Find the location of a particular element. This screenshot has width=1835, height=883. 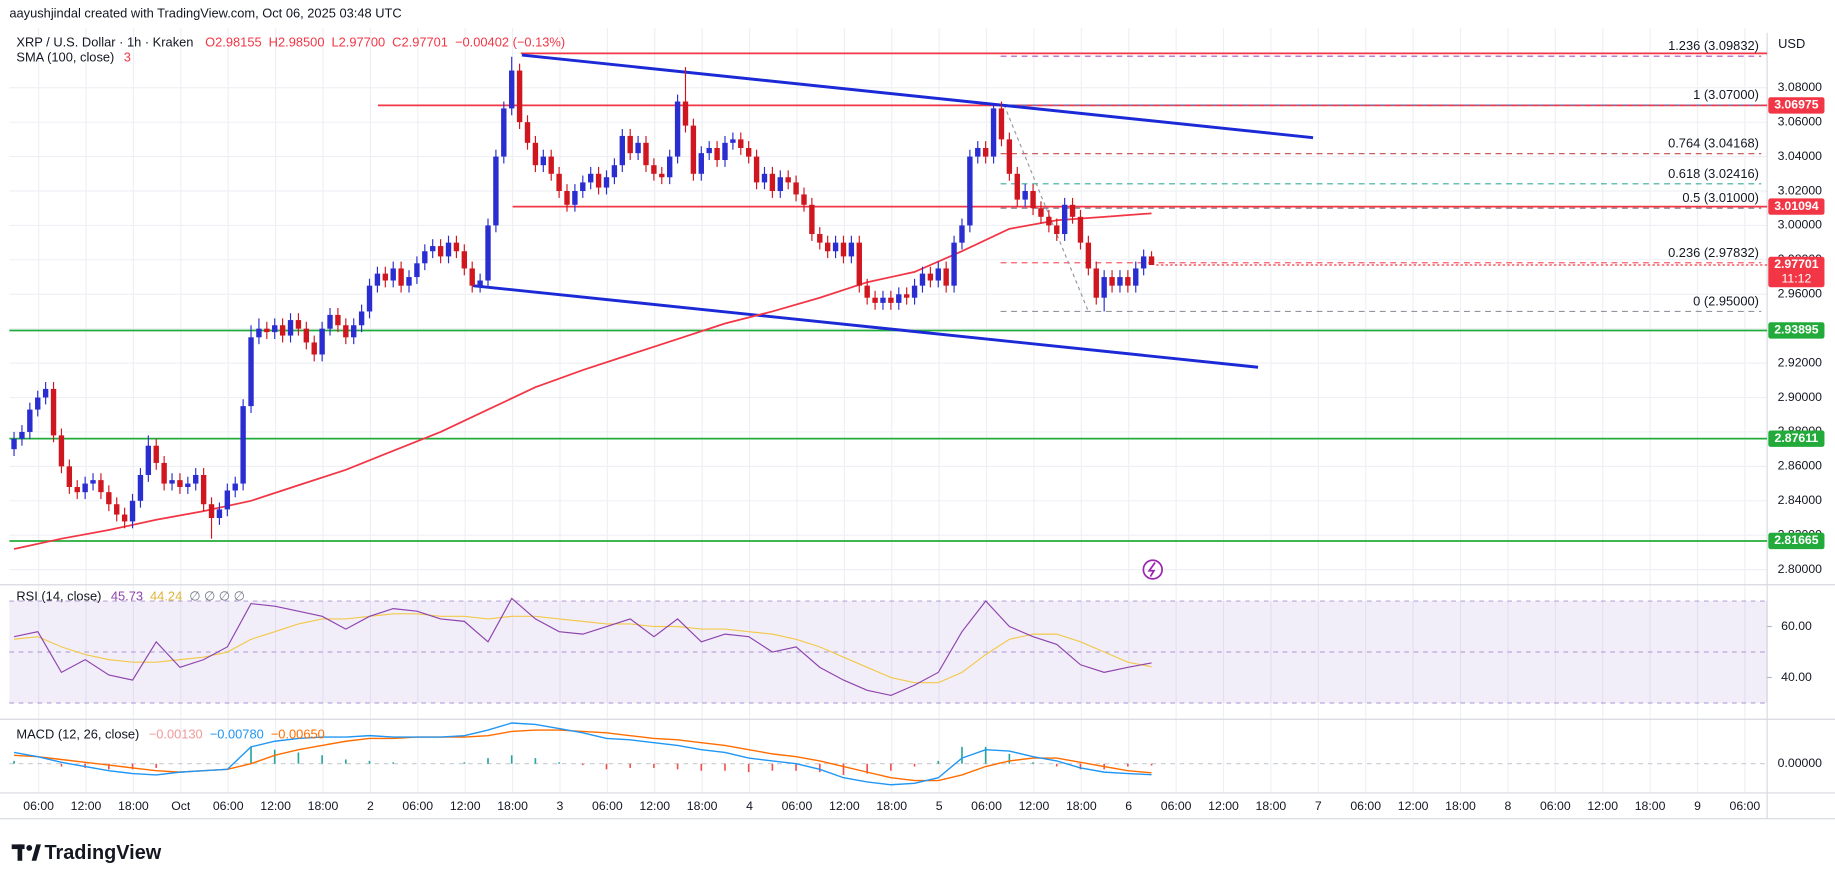

x-tick-label: Oct is located at coordinates (181, 806).